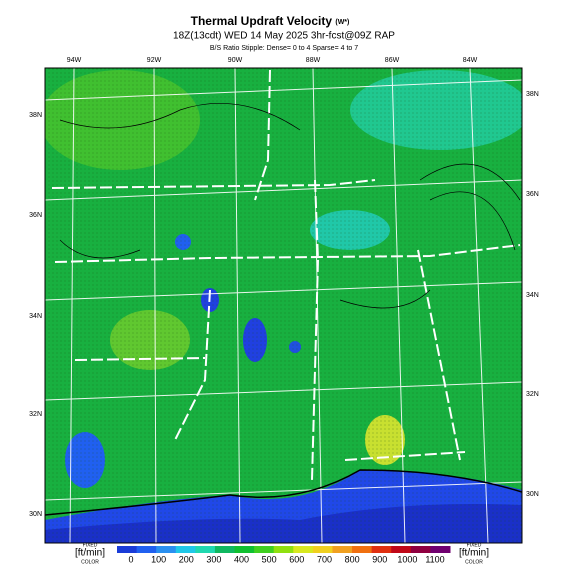  I want to click on title-unit: (W*), so click(342, 22).